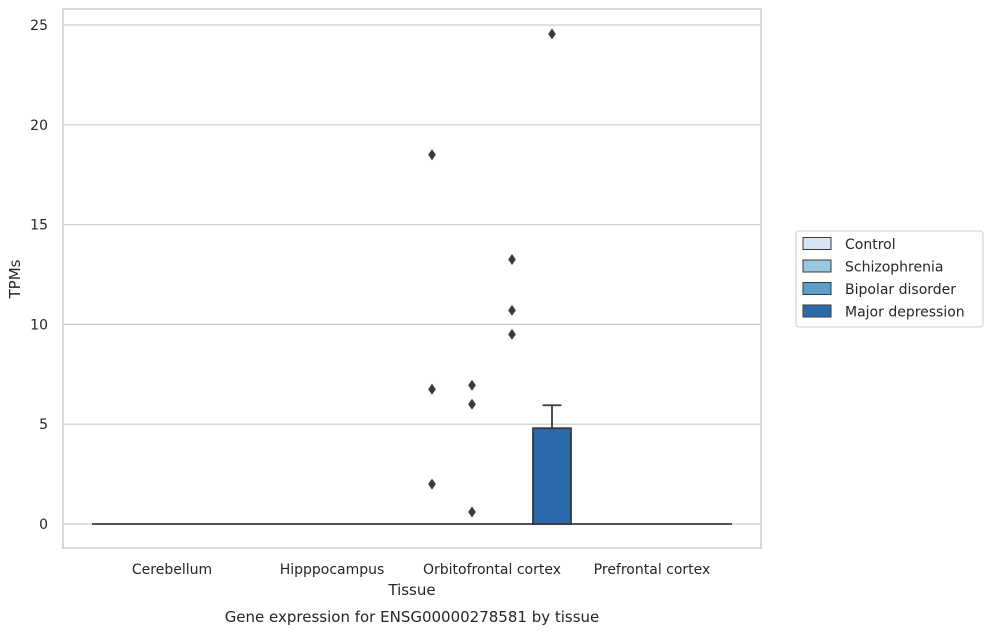  What do you see at coordinates (39, 126) in the screenshot?
I see `y-tick-label: 20` at bounding box center [39, 126].